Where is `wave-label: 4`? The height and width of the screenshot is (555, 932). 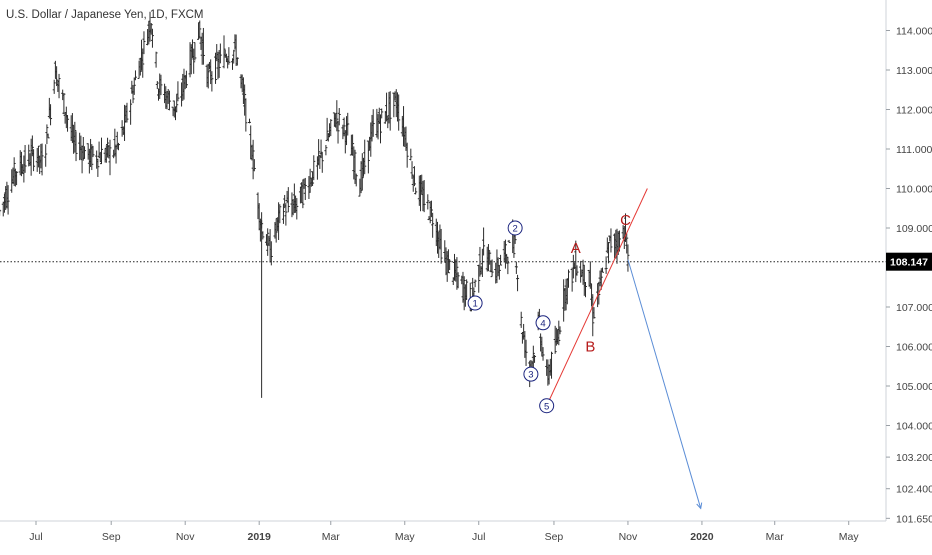
wave-label: 4 is located at coordinates (542, 323).